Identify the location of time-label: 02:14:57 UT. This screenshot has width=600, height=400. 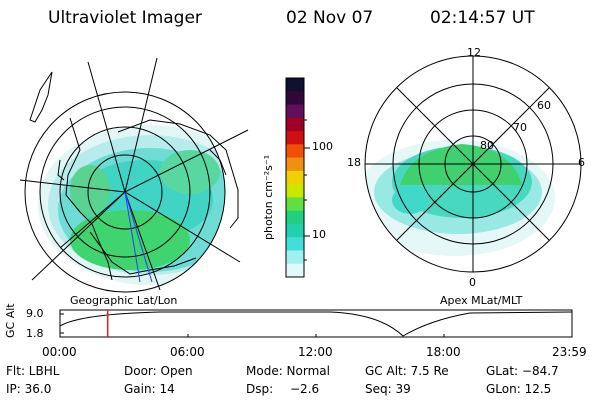
(482, 18).